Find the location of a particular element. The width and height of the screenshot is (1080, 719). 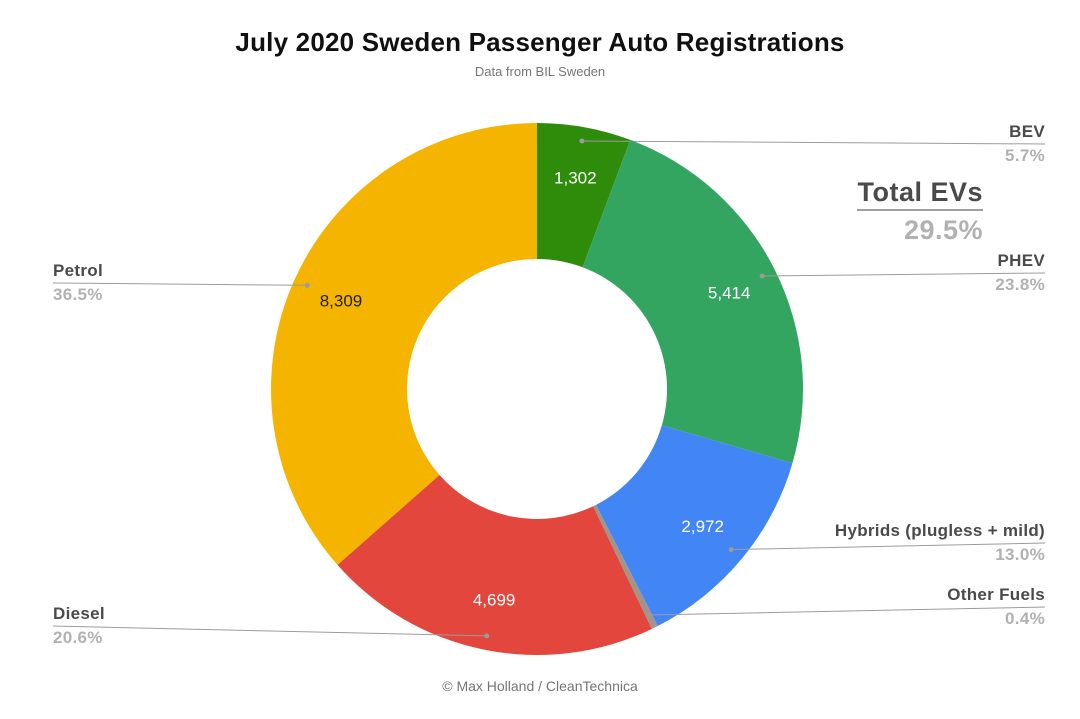

leader-dot-other-fuels is located at coordinates (649, 615).